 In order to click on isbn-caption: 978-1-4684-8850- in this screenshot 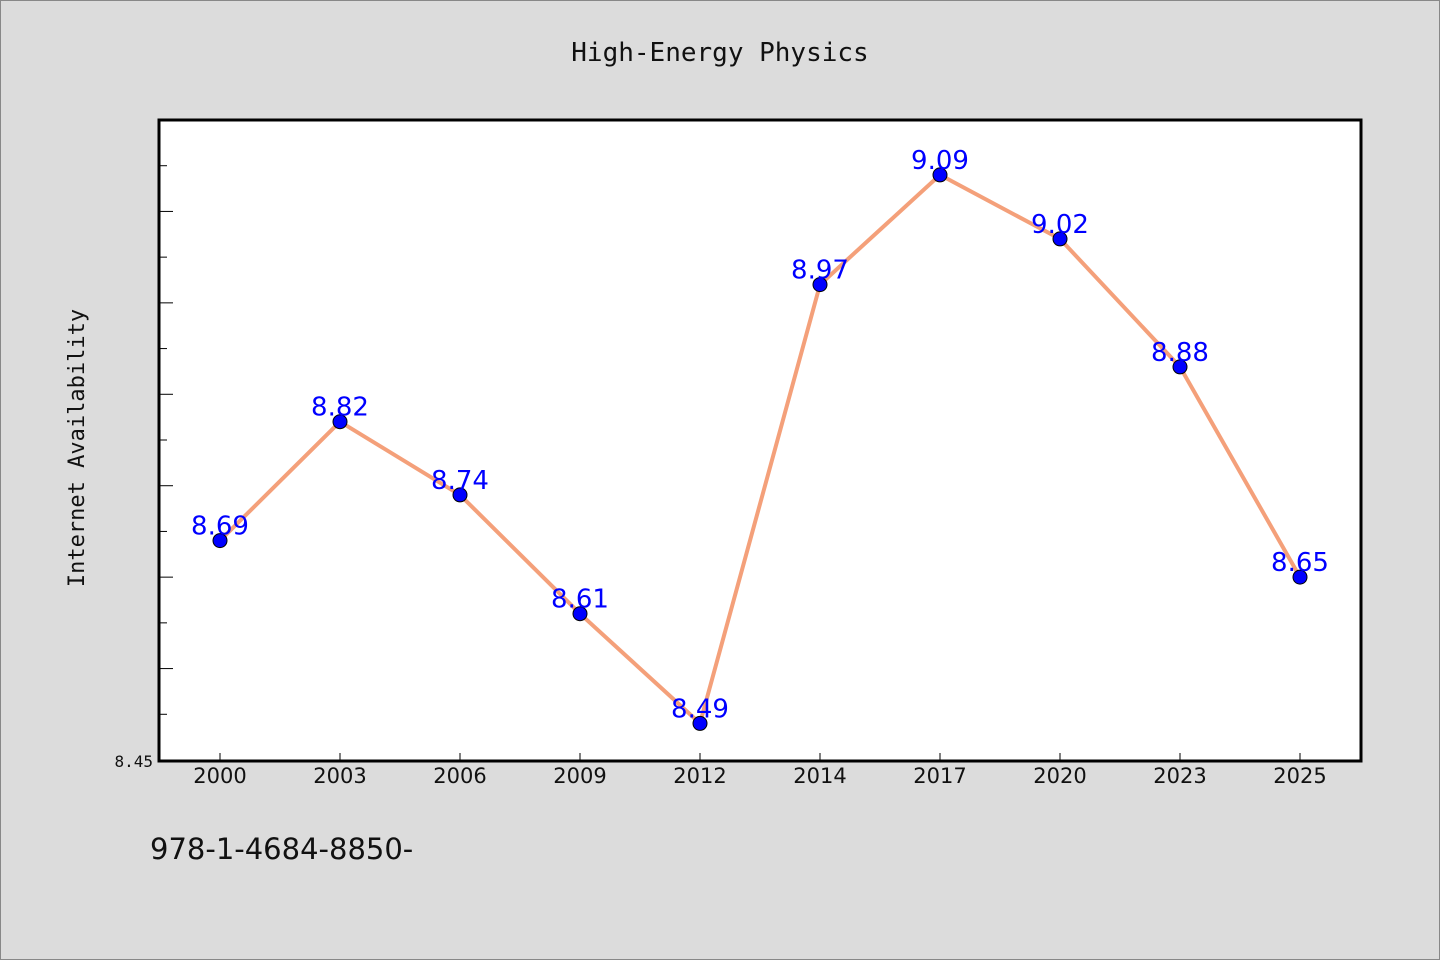, I will do `click(282, 849)`.